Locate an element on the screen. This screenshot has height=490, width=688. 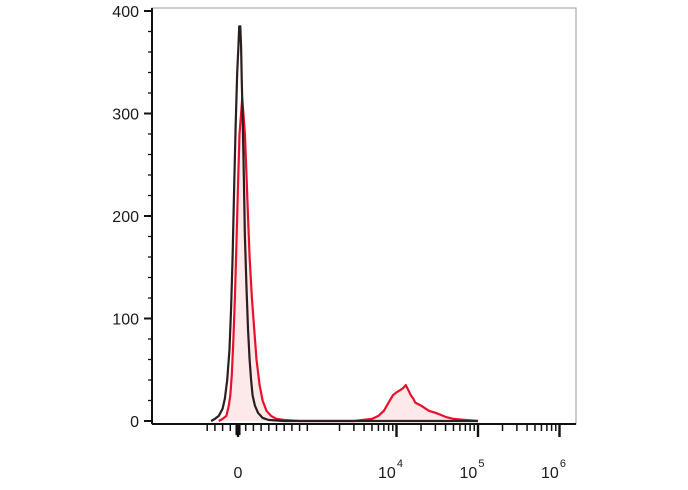
y-axis: 0 100 200 300 400 is located at coordinates (132, 217).